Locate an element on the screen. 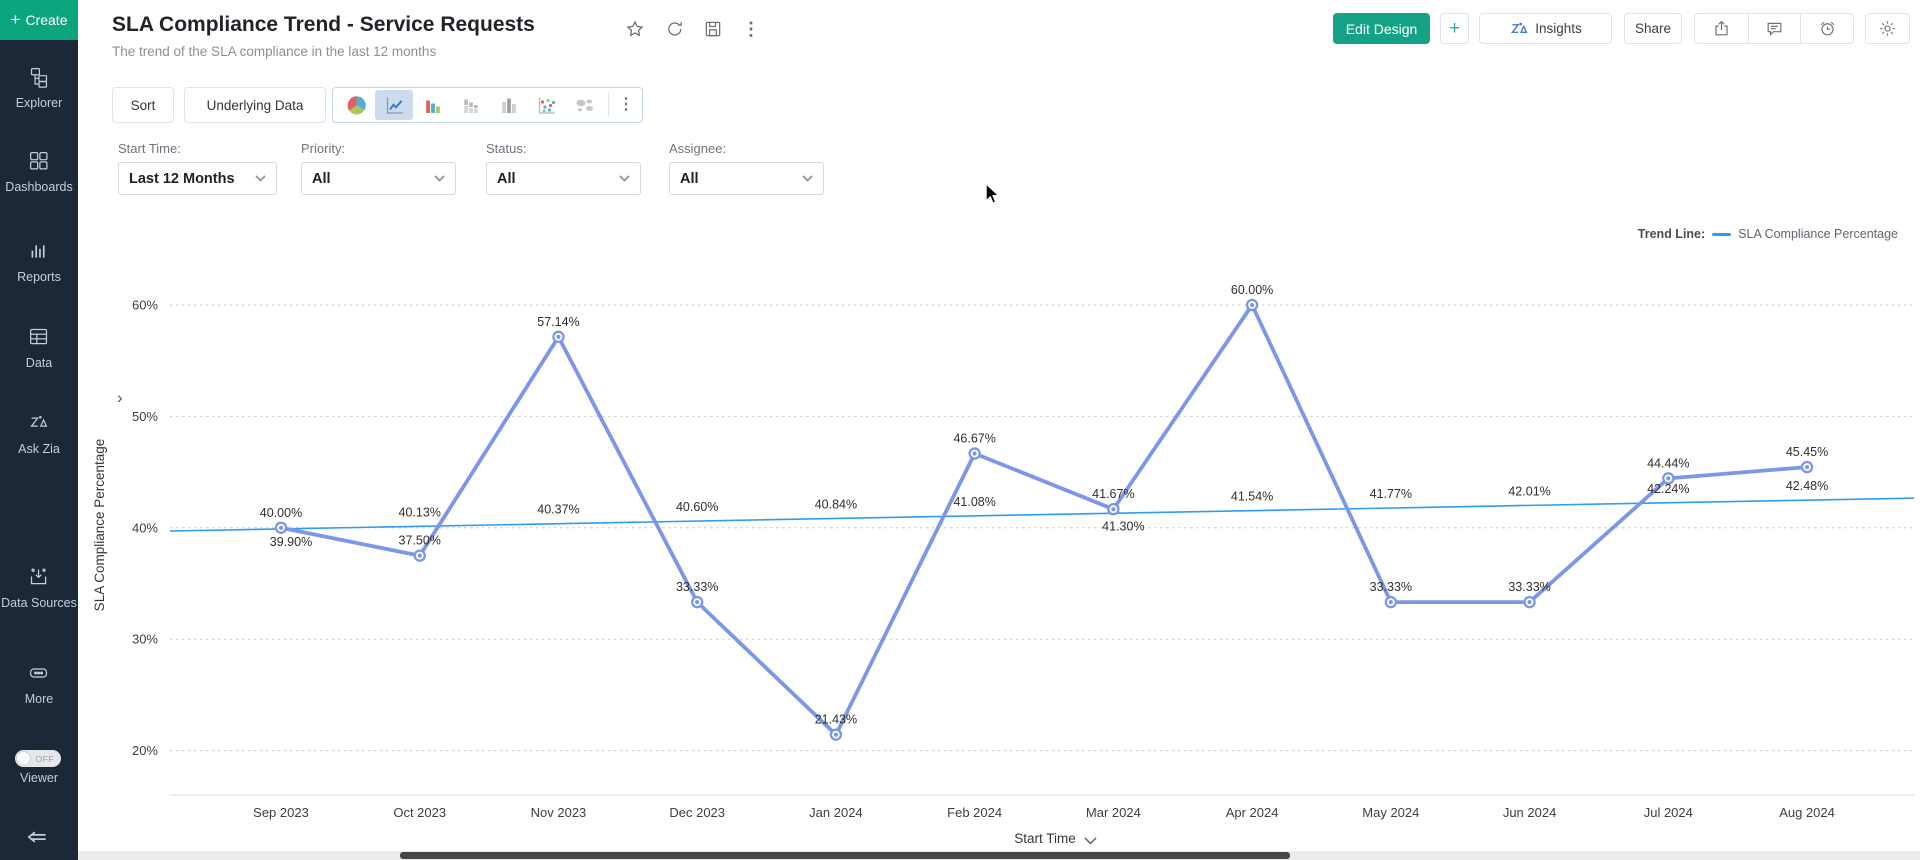 Image resolution: width=1920 pixels, height=860 pixels. more-icon is located at coordinates (39, 673).